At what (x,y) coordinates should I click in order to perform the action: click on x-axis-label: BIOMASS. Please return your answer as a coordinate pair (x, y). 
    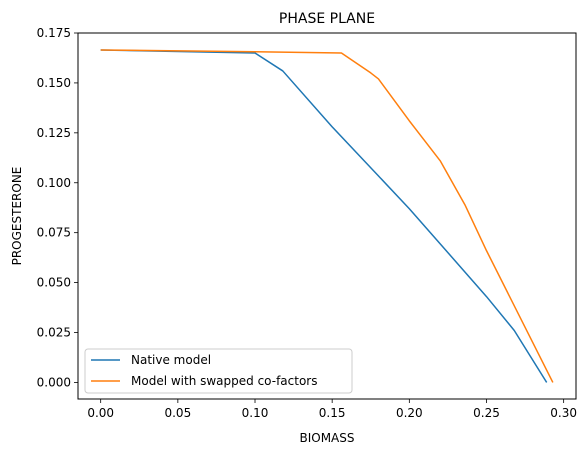
    Looking at the image, I should click on (326, 438).